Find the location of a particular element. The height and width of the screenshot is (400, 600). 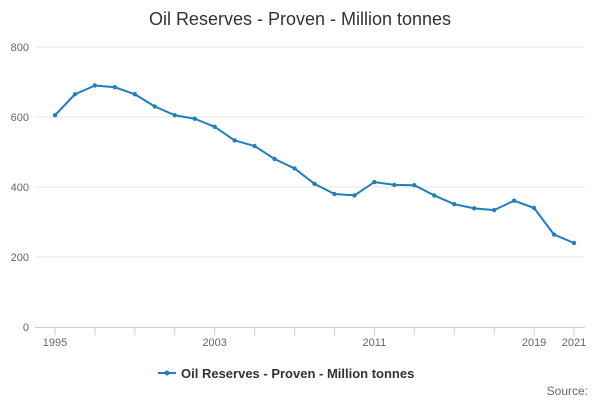

data-point-2000 is located at coordinates (155, 106).